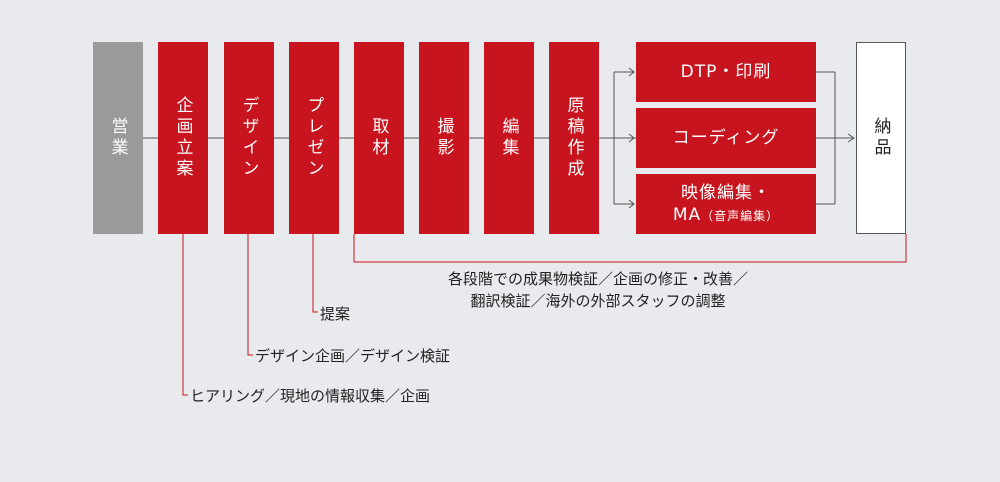  What do you see at coordinates (250, 295) in the screenshot?
I see `design-leader` at bounding box center [250, 295].